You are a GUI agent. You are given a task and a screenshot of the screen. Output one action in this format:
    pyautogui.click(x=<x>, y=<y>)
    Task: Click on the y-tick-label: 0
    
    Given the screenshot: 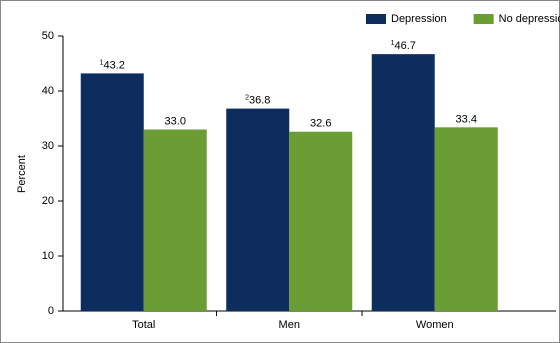 What is the action you would take?
    pyautogui.click(x=51, y=311)
    